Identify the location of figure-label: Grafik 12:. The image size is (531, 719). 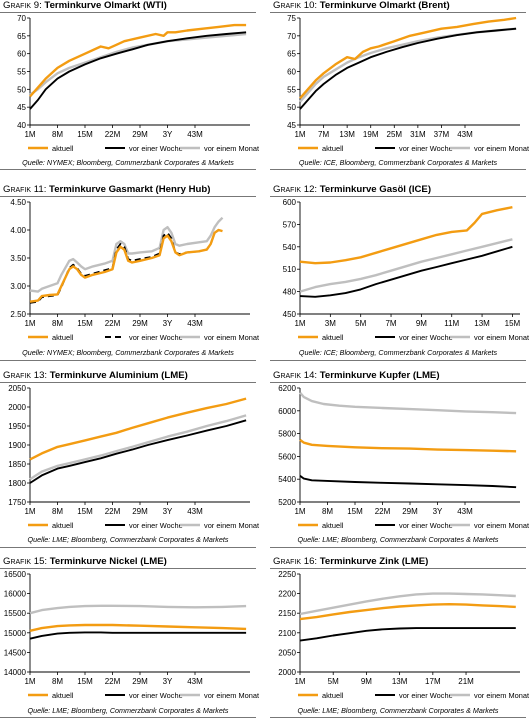
(295, 189).